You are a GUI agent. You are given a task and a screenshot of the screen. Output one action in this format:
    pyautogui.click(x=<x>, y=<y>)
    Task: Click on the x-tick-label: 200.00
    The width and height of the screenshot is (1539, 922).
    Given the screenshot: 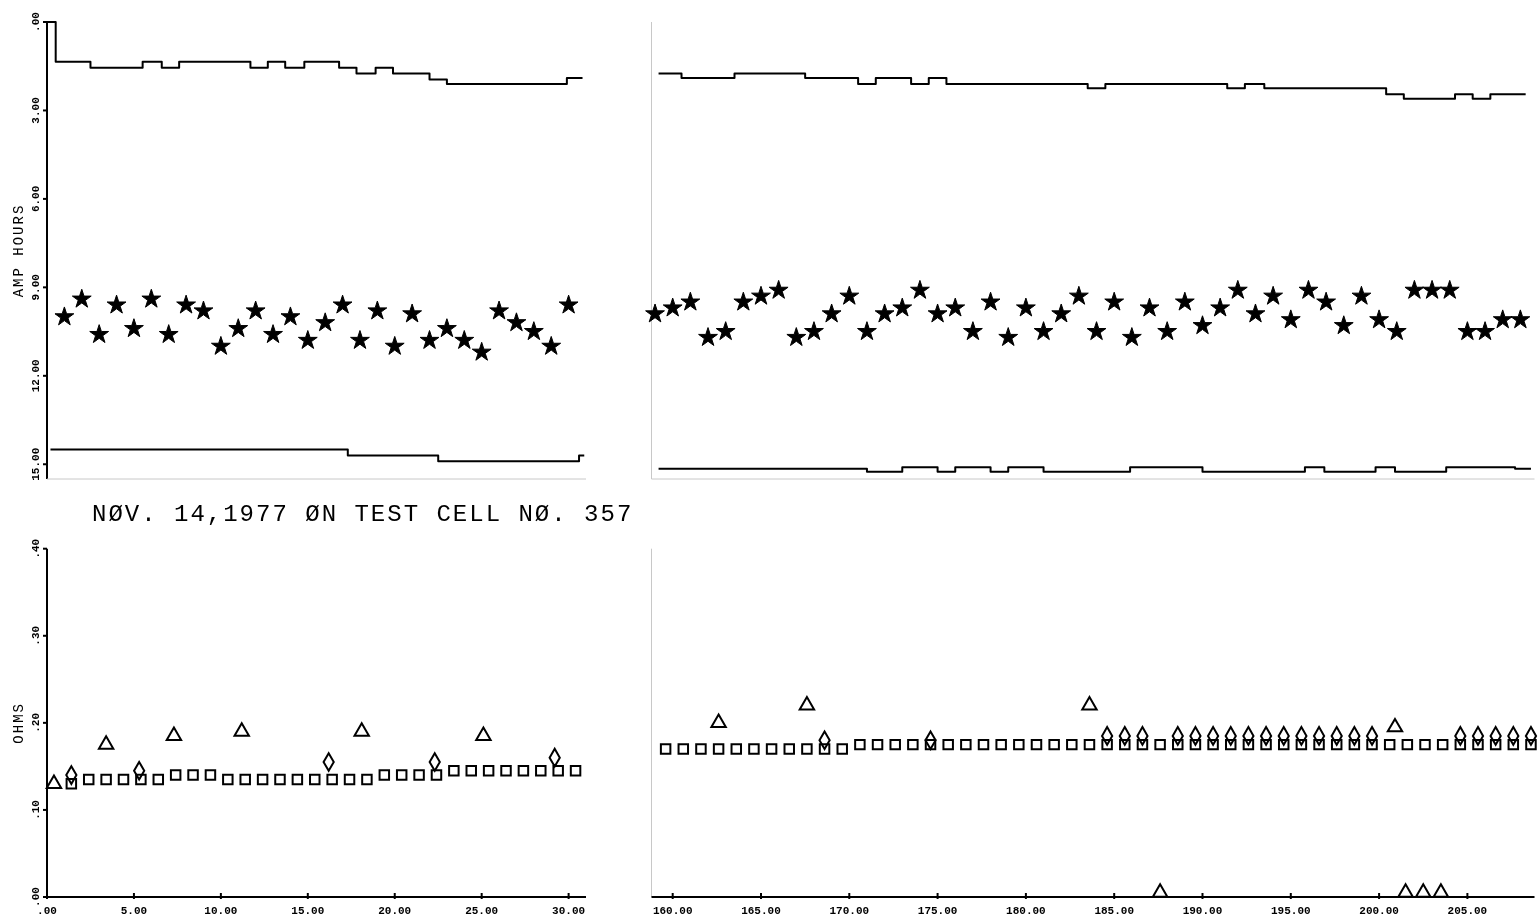 What is the action you would take?
    pyautogui.click(x=1379, y=911)
    